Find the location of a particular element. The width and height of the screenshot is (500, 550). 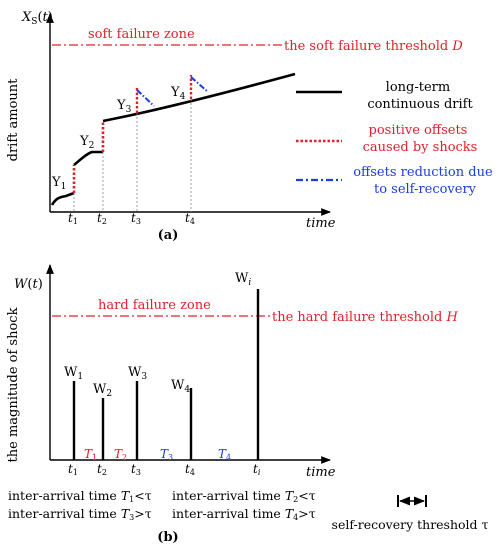

recovery-threshold-symbol is located at coordinates (412, 501).